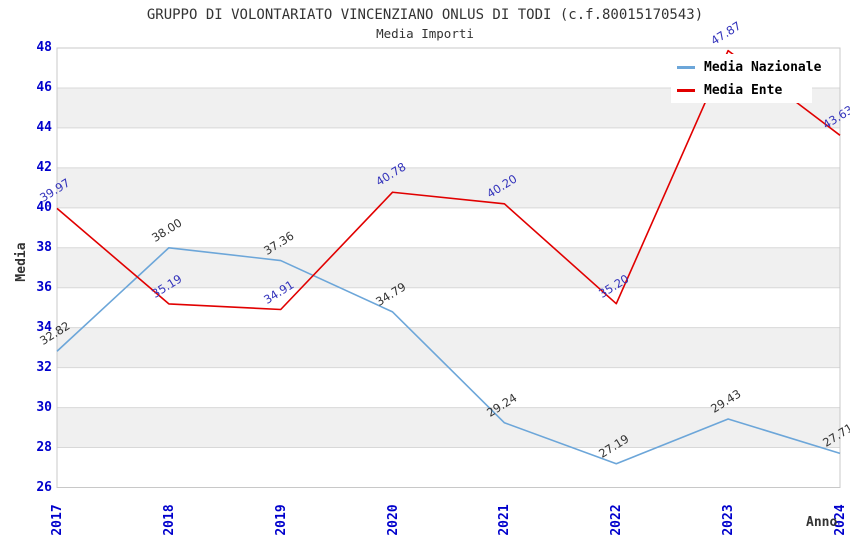 The image size is (850, 550). I want to click on x-tick-2017: 2017, so click(57, 515).